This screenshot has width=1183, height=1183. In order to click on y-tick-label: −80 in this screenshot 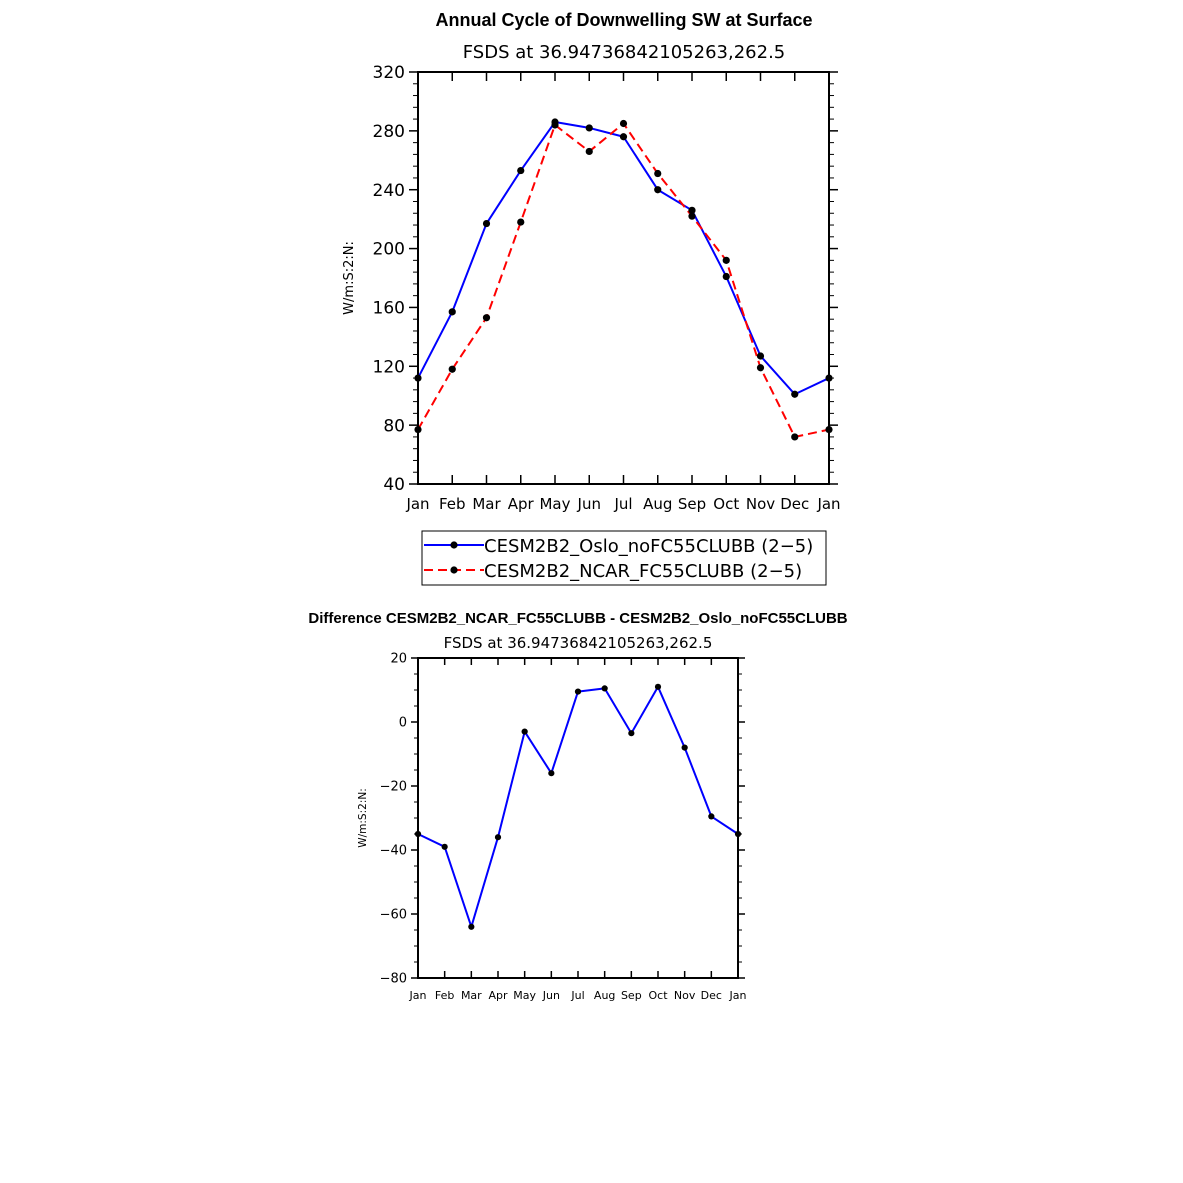, I will do `click(393, 979)`.